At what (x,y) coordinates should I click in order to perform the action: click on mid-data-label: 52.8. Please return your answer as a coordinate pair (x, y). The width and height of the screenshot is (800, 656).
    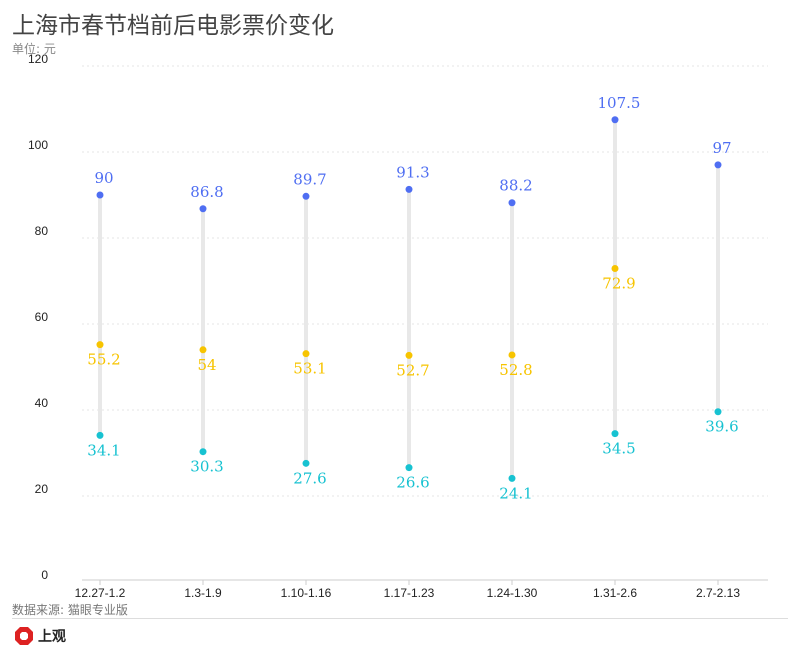
    Looking at the image, I should click on (515, 370).